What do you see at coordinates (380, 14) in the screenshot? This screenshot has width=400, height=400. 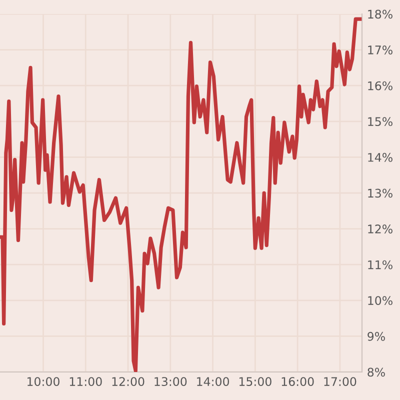 I see `y-tick-label: 18%` at bounding box center [380, 14].